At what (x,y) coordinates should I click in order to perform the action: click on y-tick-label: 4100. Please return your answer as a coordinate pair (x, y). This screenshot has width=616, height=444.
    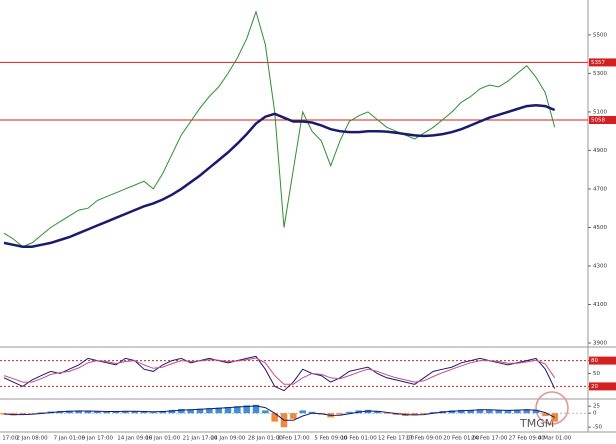
    Looking at the image, I should click on (600, 305).